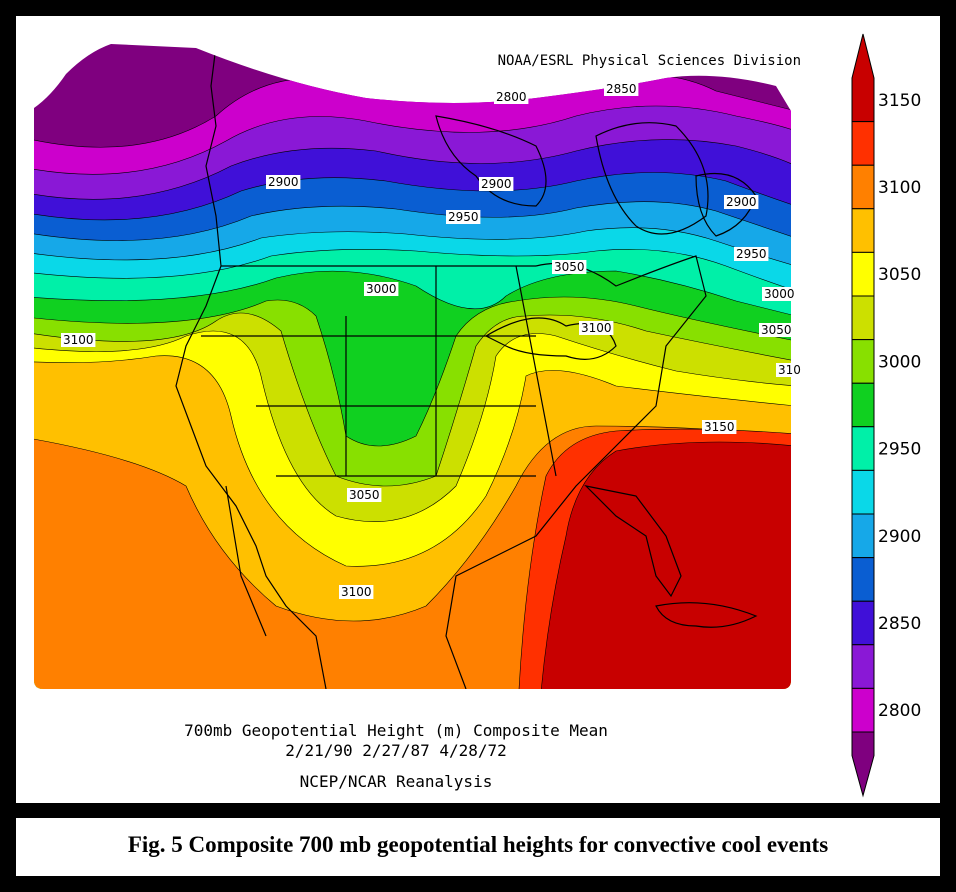  What do you see at coordinates (663, 565) in the screenshot?
I see `height-band` at bounding box center [663, 565].